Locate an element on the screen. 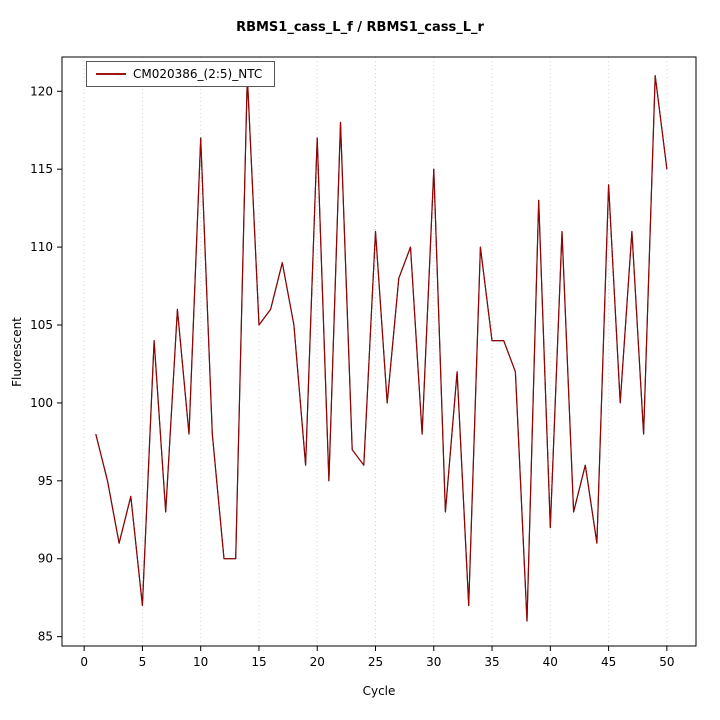 This screenshot has width=720, height=720. y-tick-label: 85 is located at coordinates (45, 637).